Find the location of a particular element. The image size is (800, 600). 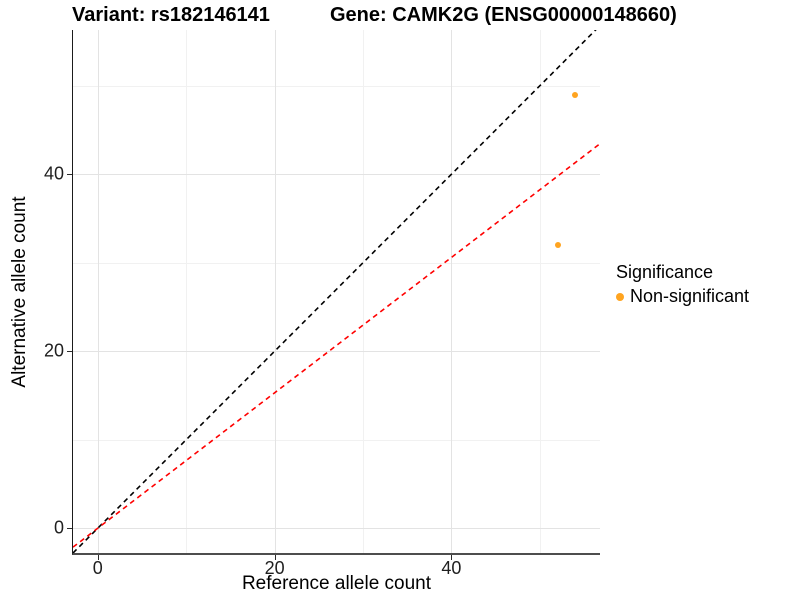

legend-title: Significance is located at coordinates (665, 272).